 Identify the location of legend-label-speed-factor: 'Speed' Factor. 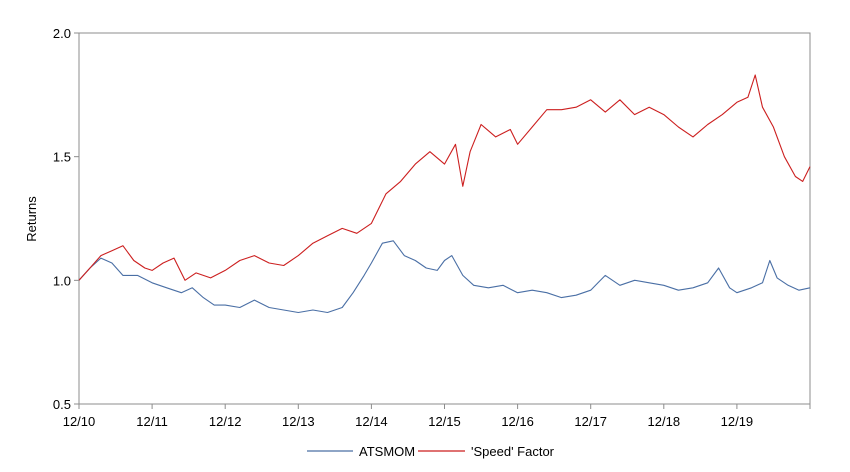
(513, 451).